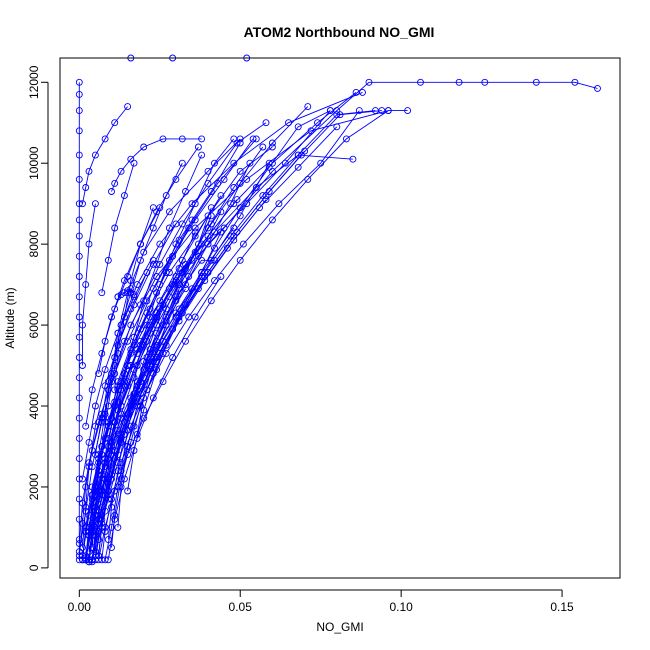 This screenshot has width=650, height=650. What do you see at coordinates (339, 627) in the screenshot?
I see `x-axis-label: NO_GMI` at bounding box center [339, 627].